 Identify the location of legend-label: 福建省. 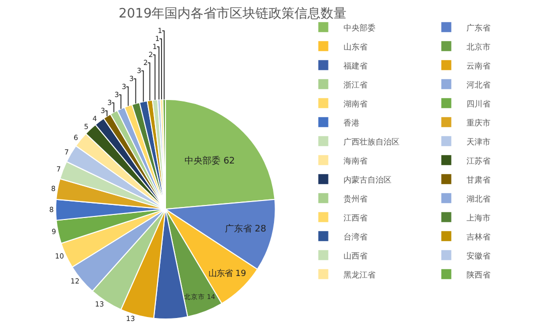
(355, 65).